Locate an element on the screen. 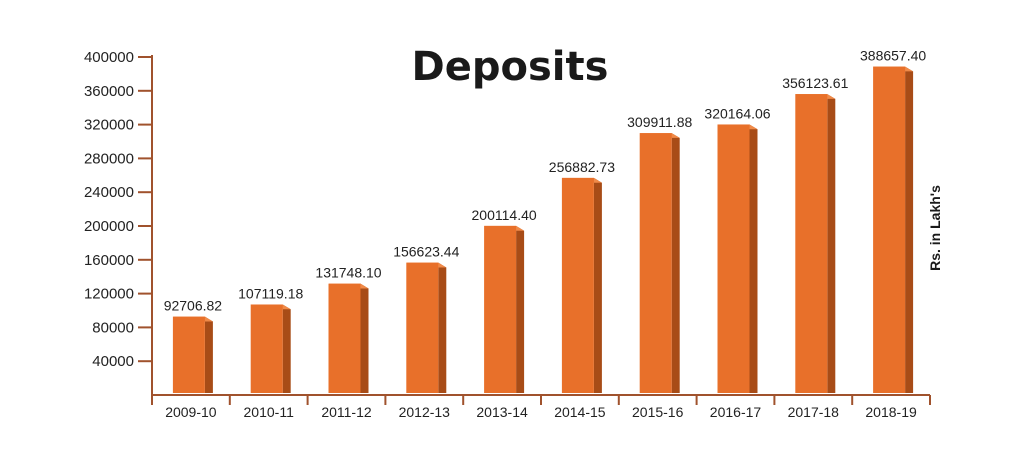 The image size is (1019, 468). x-tick-label: 2014-15 is located at coordinates (580, 412).